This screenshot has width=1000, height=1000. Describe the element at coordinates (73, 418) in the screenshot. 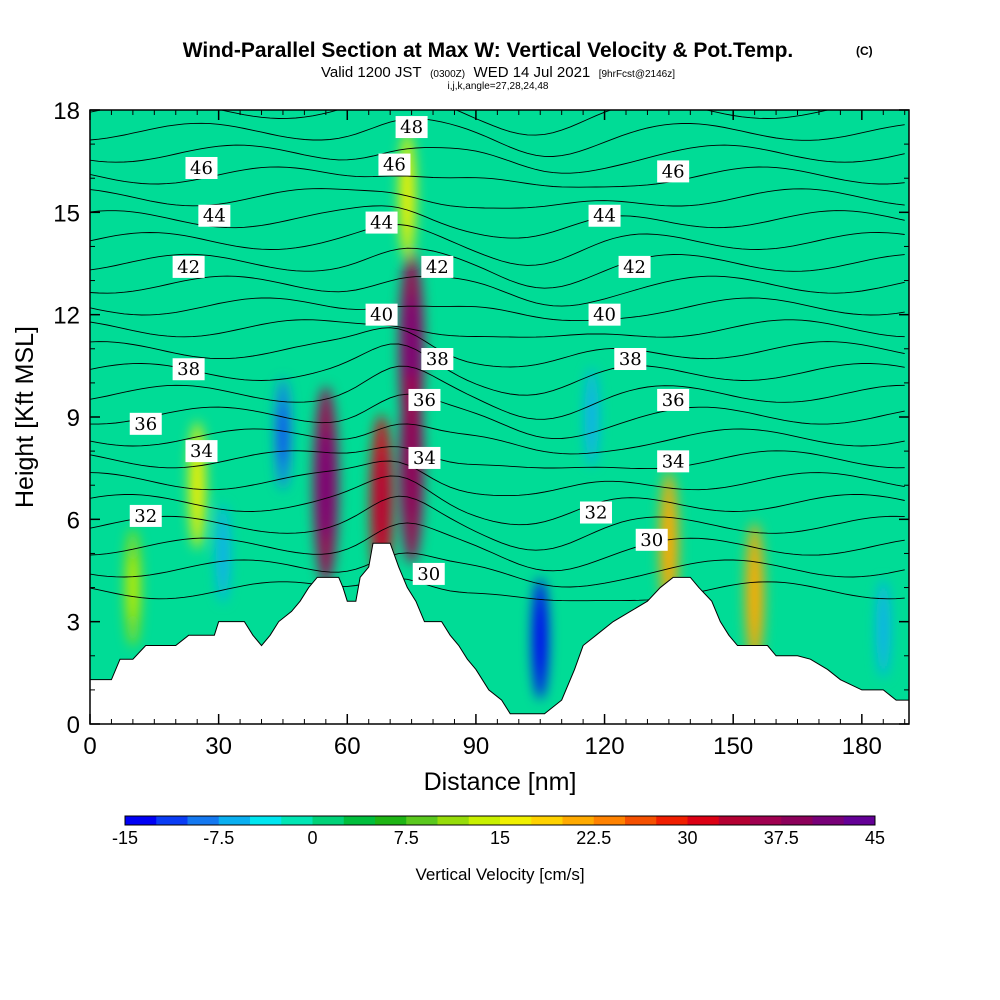

I see `y-tick-label: 9` at that location.